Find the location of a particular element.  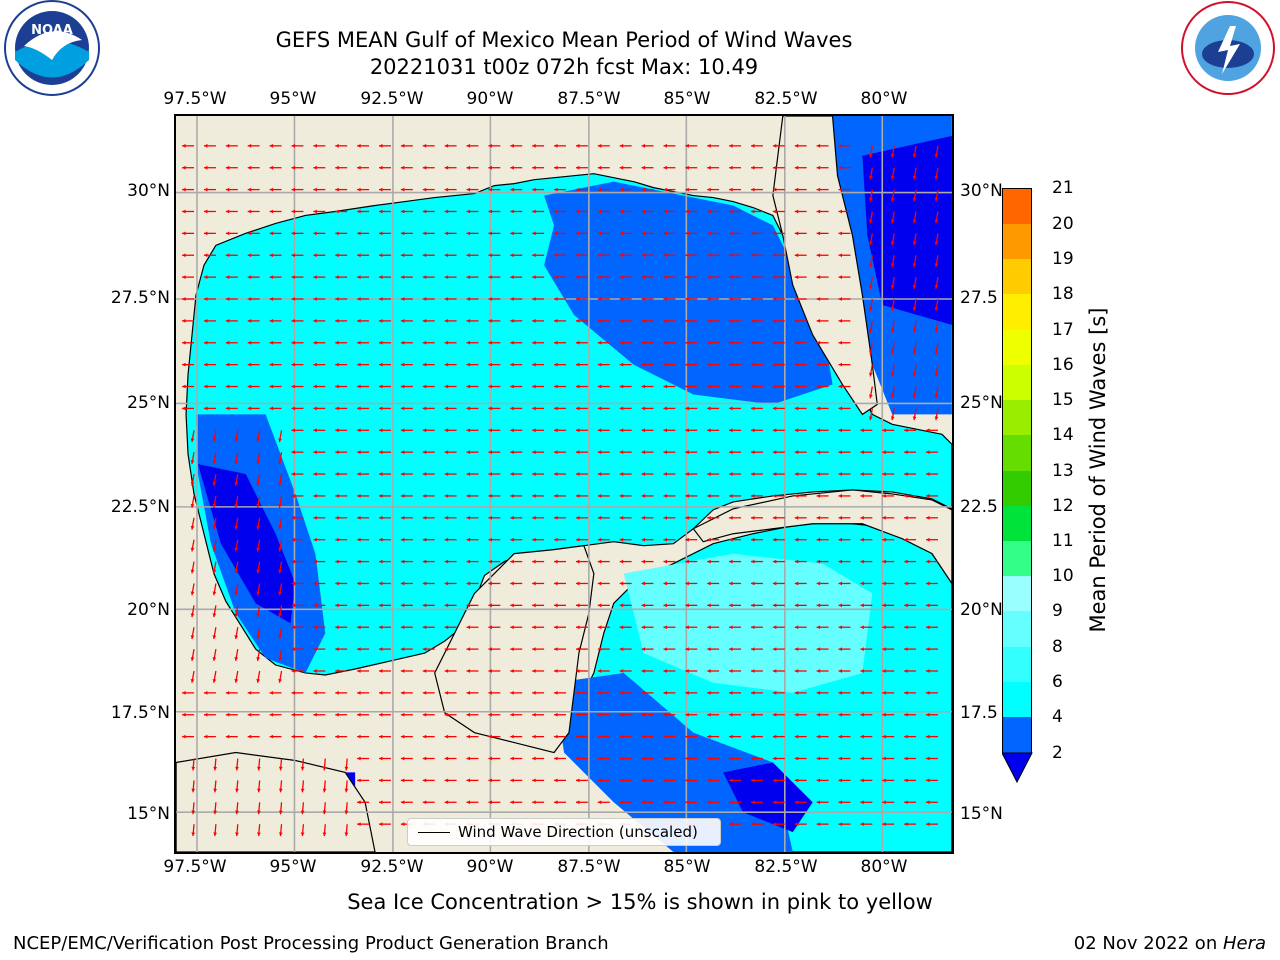

lon-label-bottom: 97.5°W is located at coordinates (195, 867).